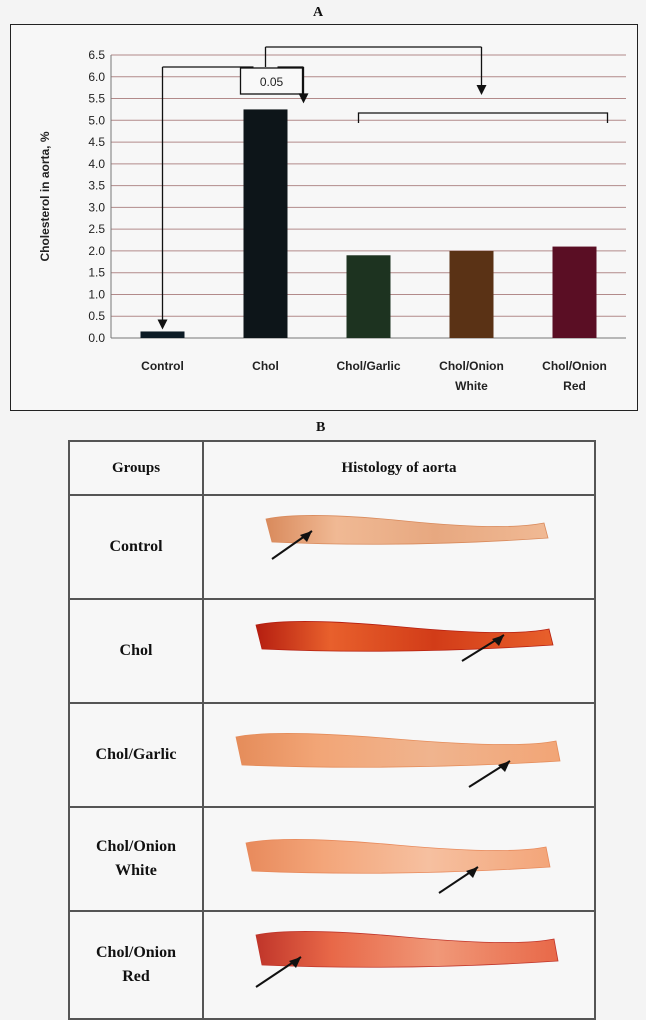 This screenshot has height=1020, width=646. What do you see at coordinates (96, 77) in the screenshot?
I see `y-tick-label: 6.0` at bounding box center [96, 77].